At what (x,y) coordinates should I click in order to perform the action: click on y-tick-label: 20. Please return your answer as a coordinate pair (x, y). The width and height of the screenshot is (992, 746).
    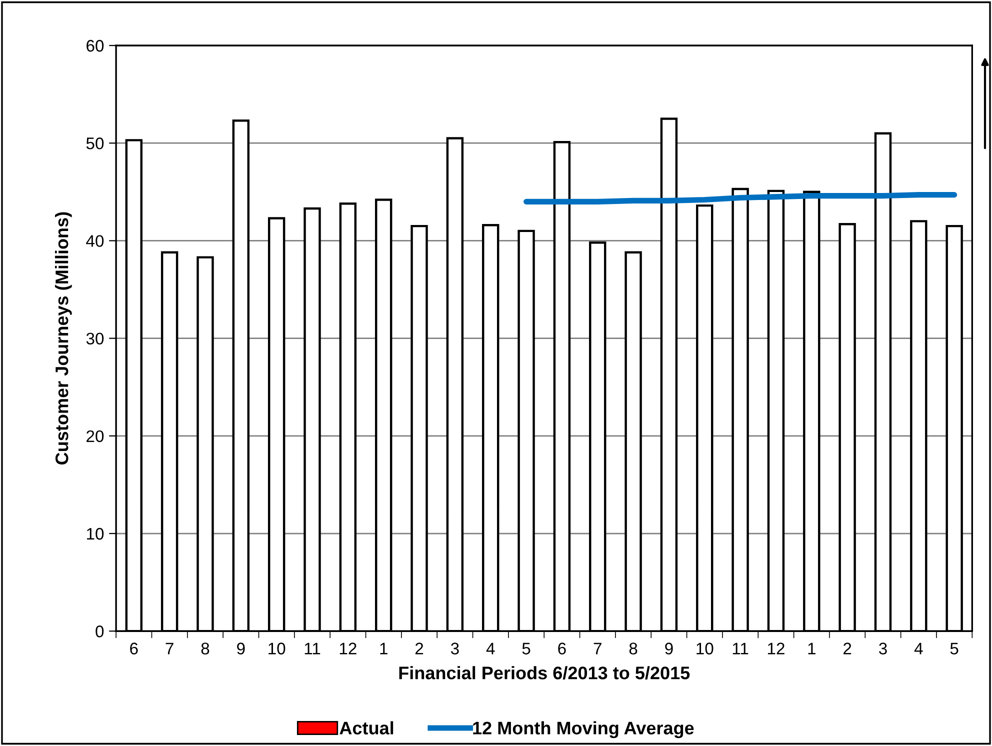
    Looking at the image, I should click on (95, 436).